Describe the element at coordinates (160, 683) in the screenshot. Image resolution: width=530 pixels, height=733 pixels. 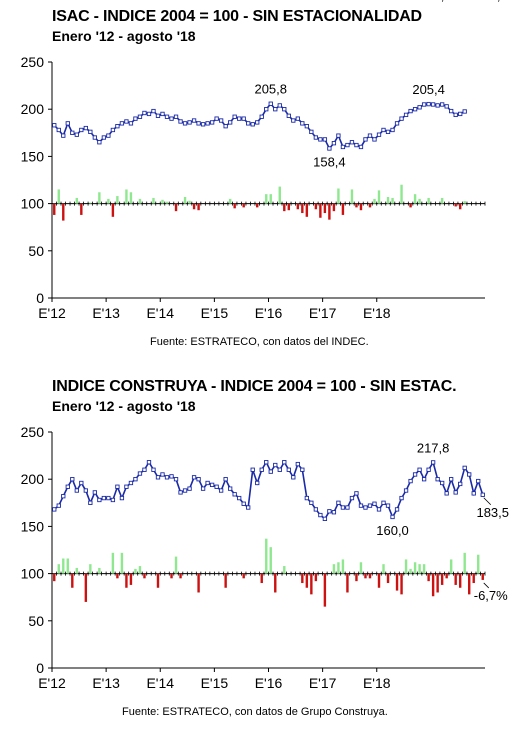
I see `x-tick-label: E'14` at that location.